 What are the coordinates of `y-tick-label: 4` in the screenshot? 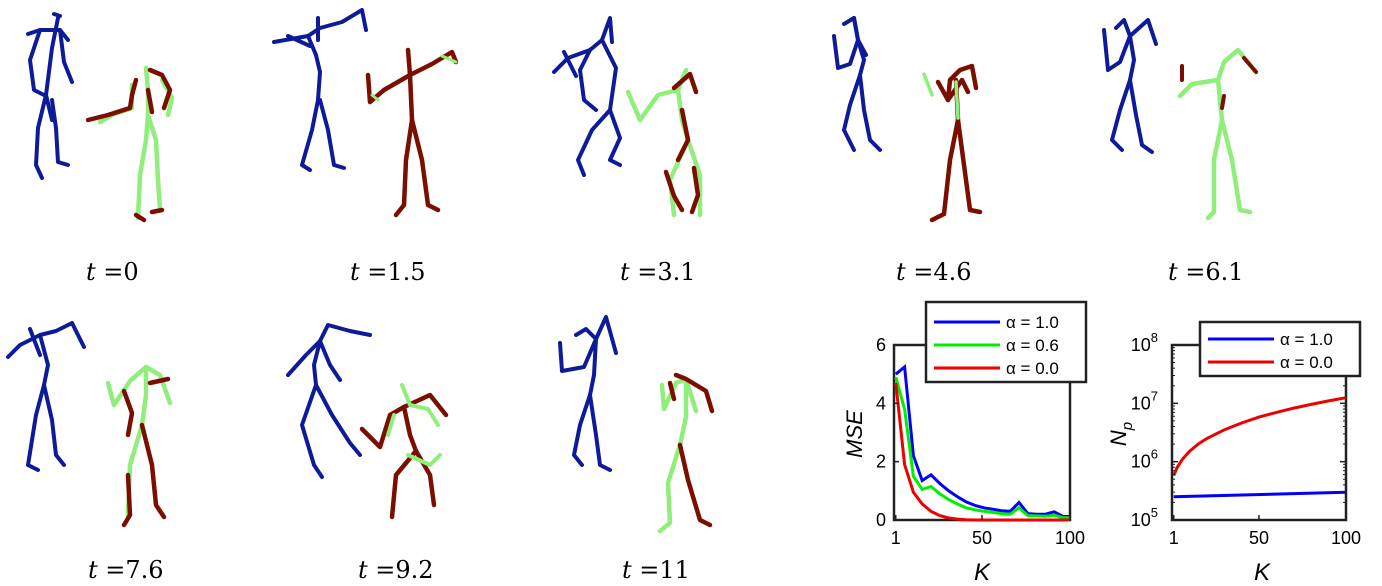 It's located at (881, 403).